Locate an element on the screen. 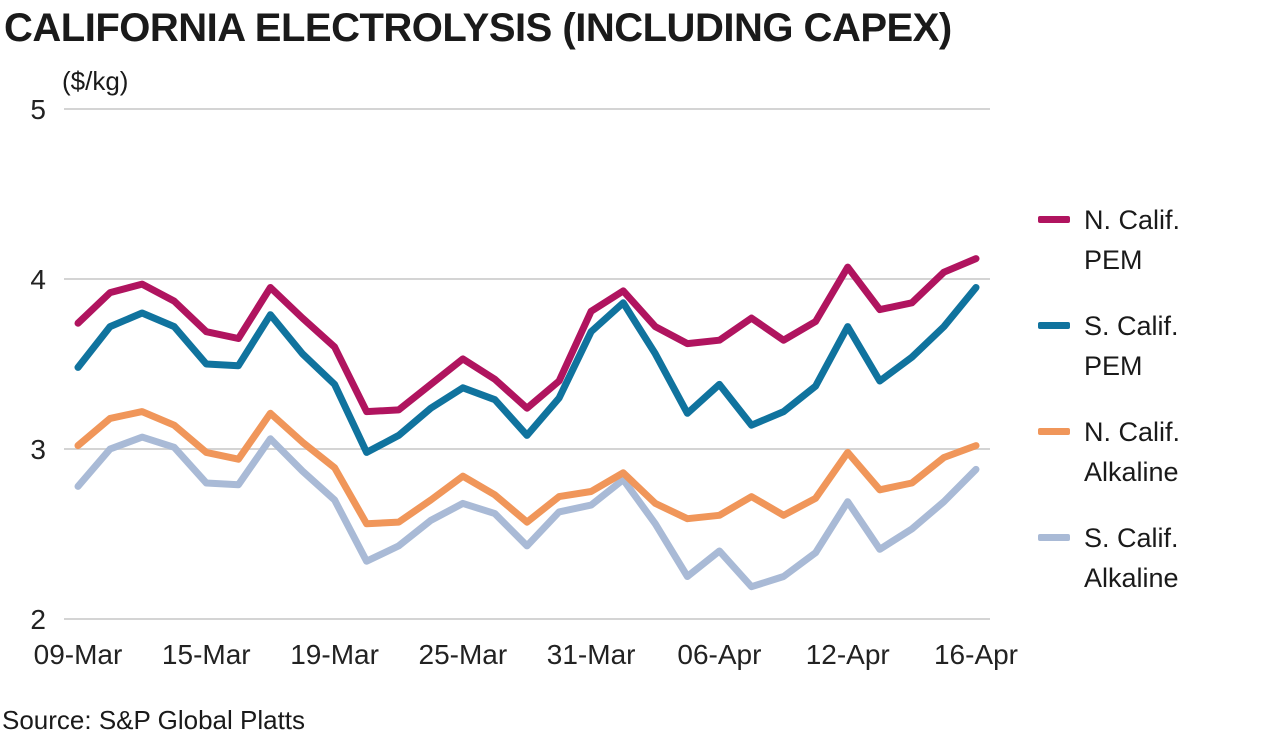  x-tick-label: 15-Mar is located at coordinates (206, 654).